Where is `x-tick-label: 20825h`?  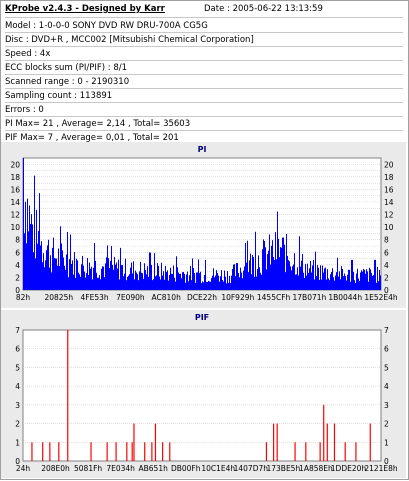
x-tick-label: 20825h is located at coordinates (58, 297).